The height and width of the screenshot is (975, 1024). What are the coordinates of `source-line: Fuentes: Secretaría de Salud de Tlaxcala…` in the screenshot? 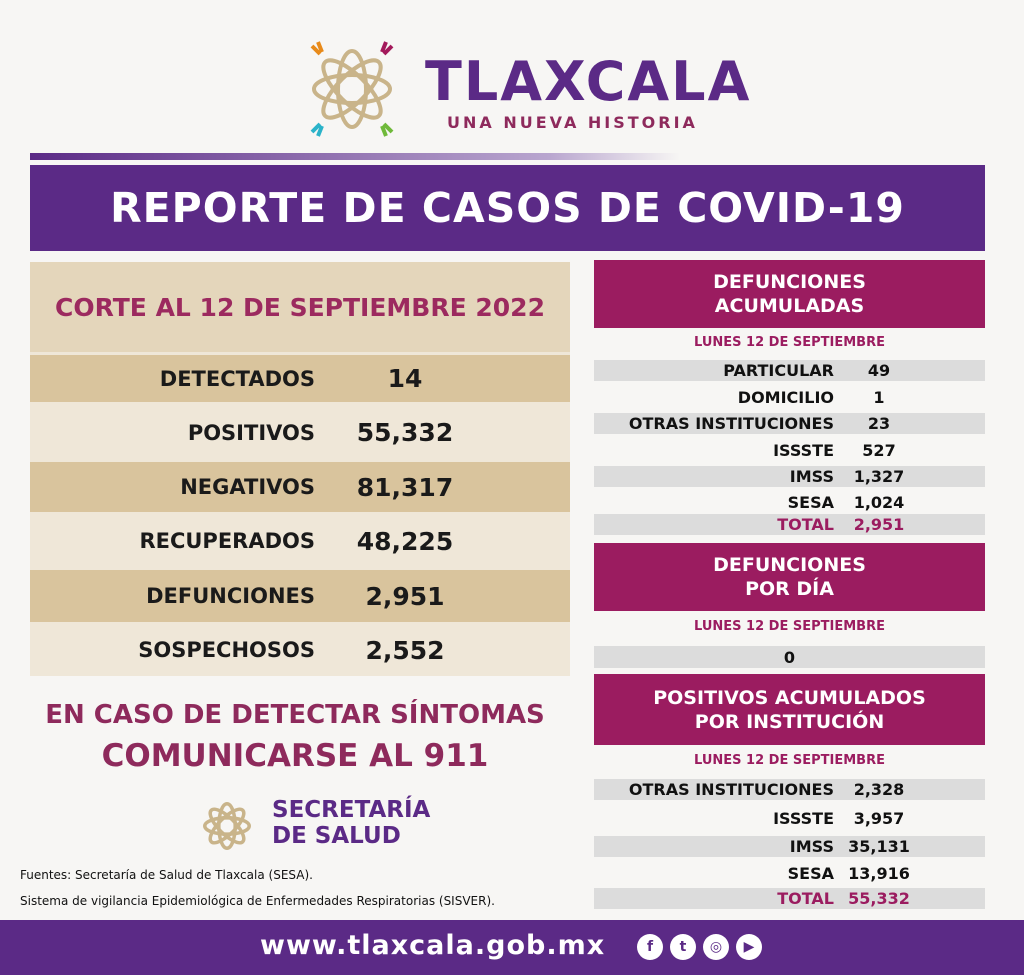 It's located at (166, 875).